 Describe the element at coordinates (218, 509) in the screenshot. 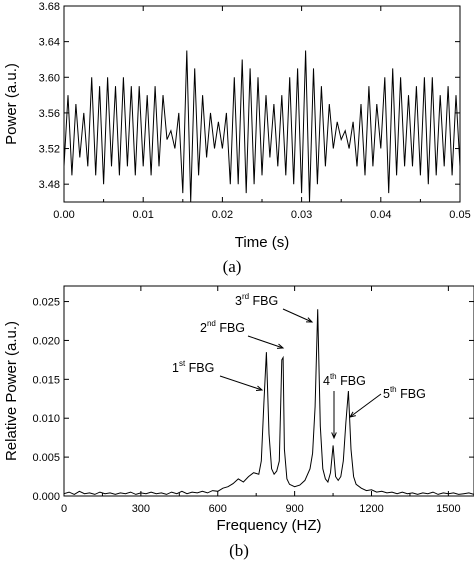

I see `x-tick-label: 600` at that location.